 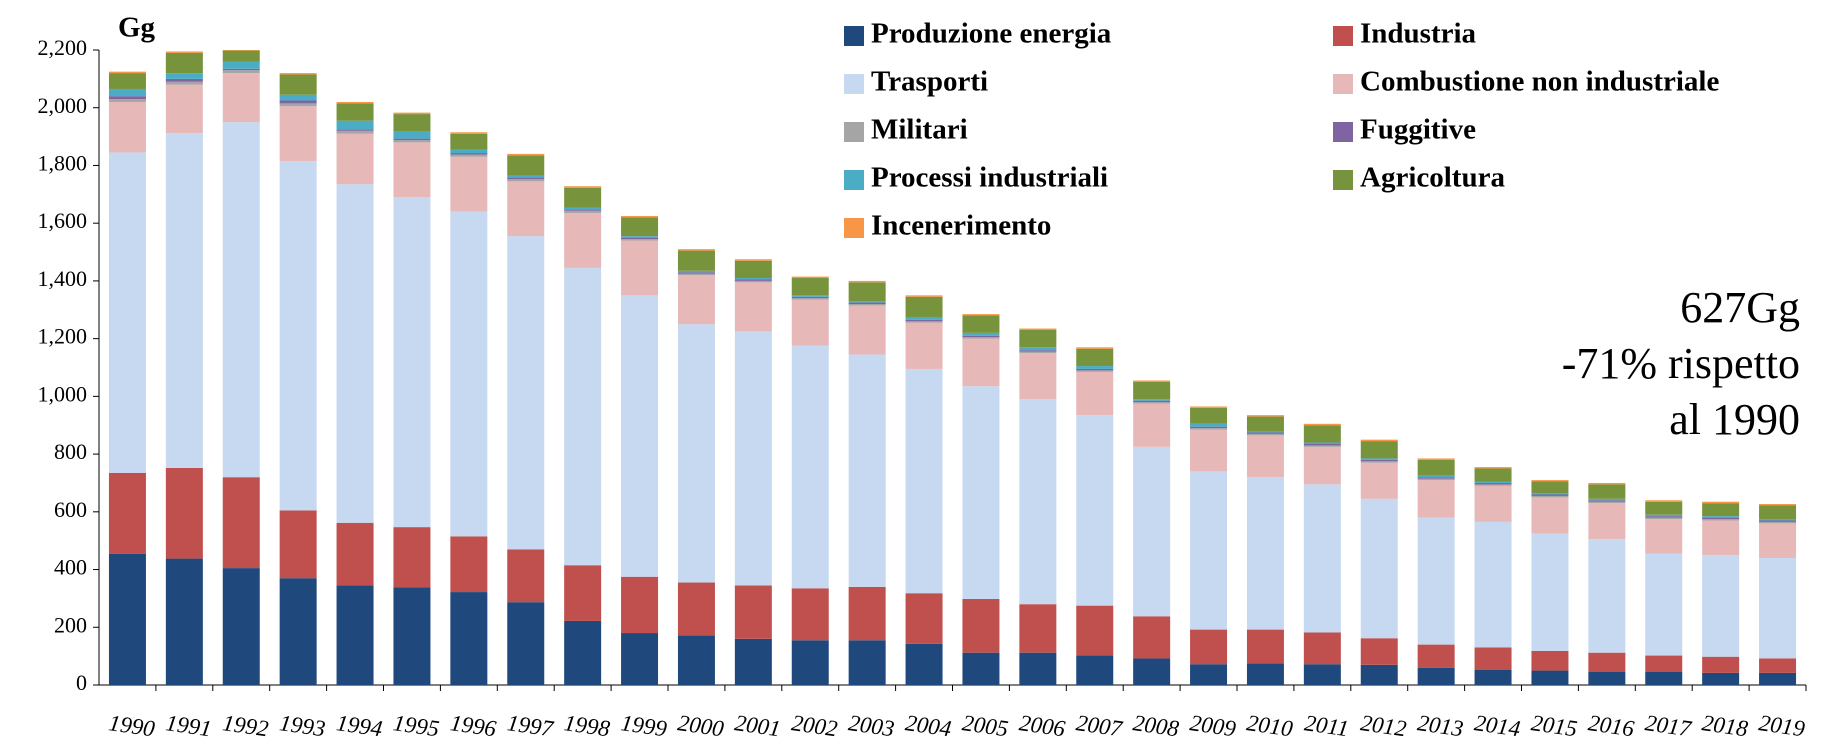 What do you see at coordinates (928, 725) in the screenshot?
I see `x-tick-label: 2004` at bounding box center [928, 725].